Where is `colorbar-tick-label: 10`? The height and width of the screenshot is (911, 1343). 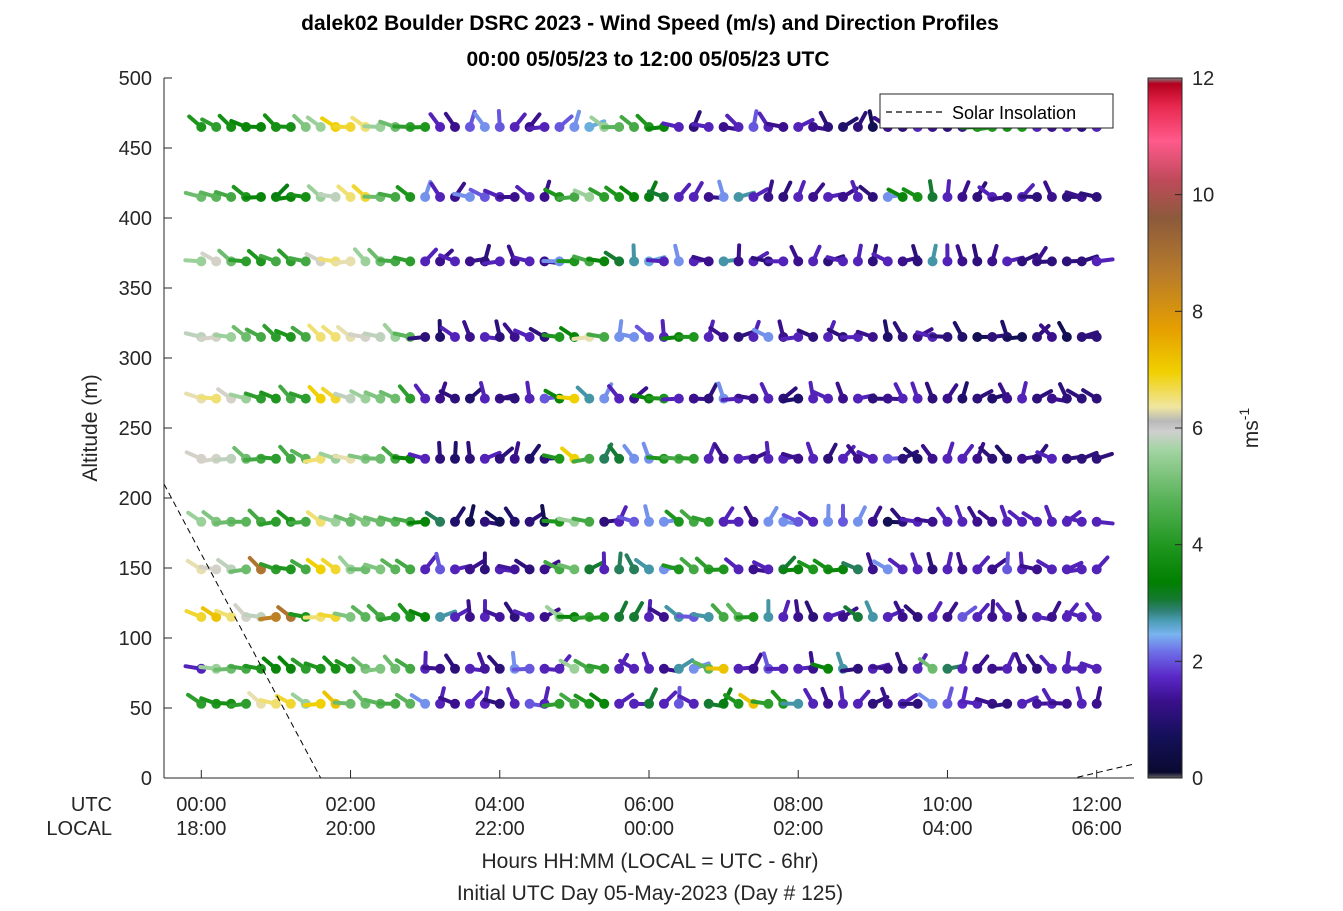 colorbar-tick-label: 10 is located at coordinates (1203, 196).